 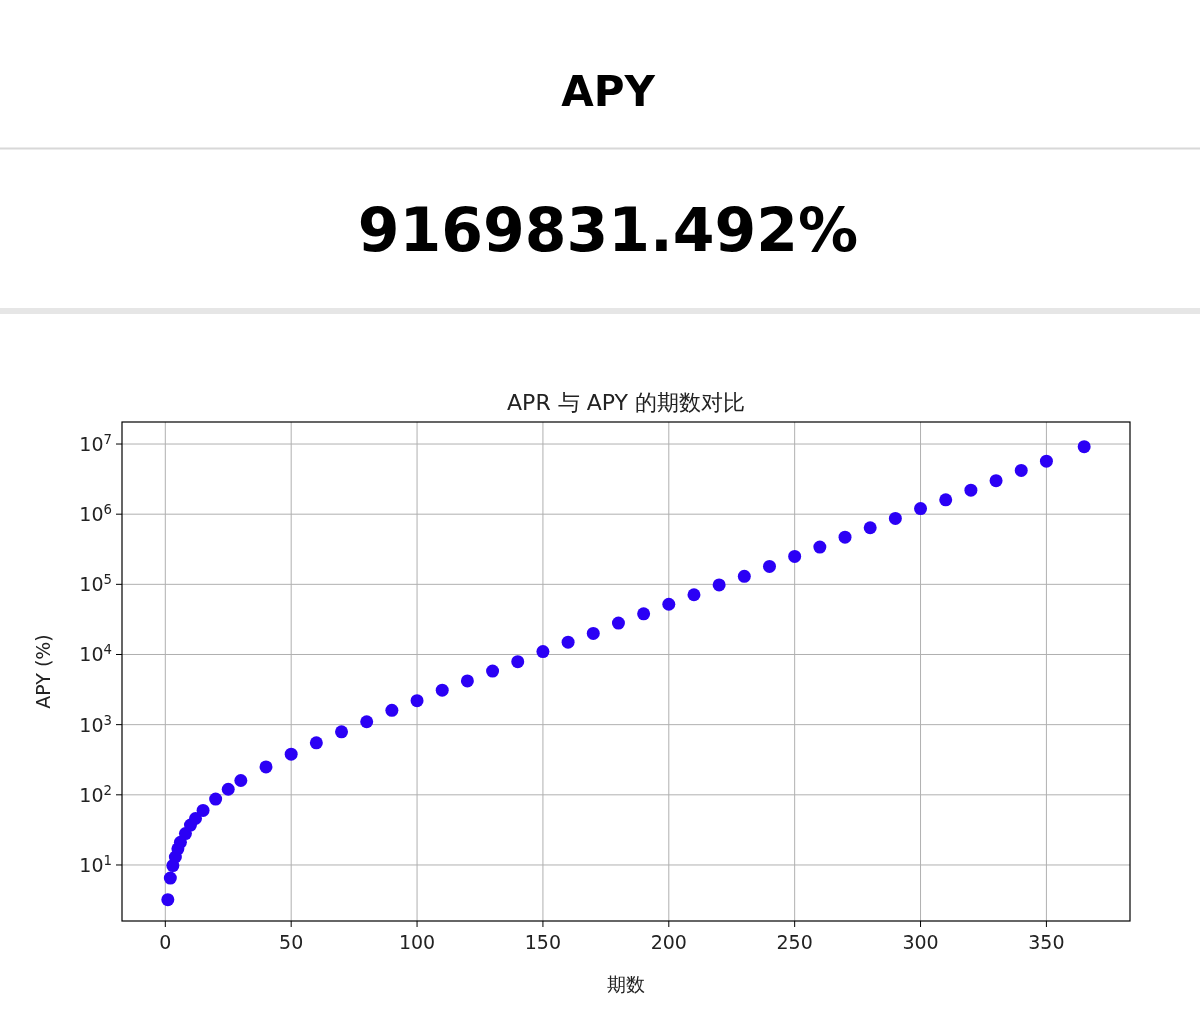 I want to click on y-tick-label: 10$^{7}$, so click(x=95, y=443).